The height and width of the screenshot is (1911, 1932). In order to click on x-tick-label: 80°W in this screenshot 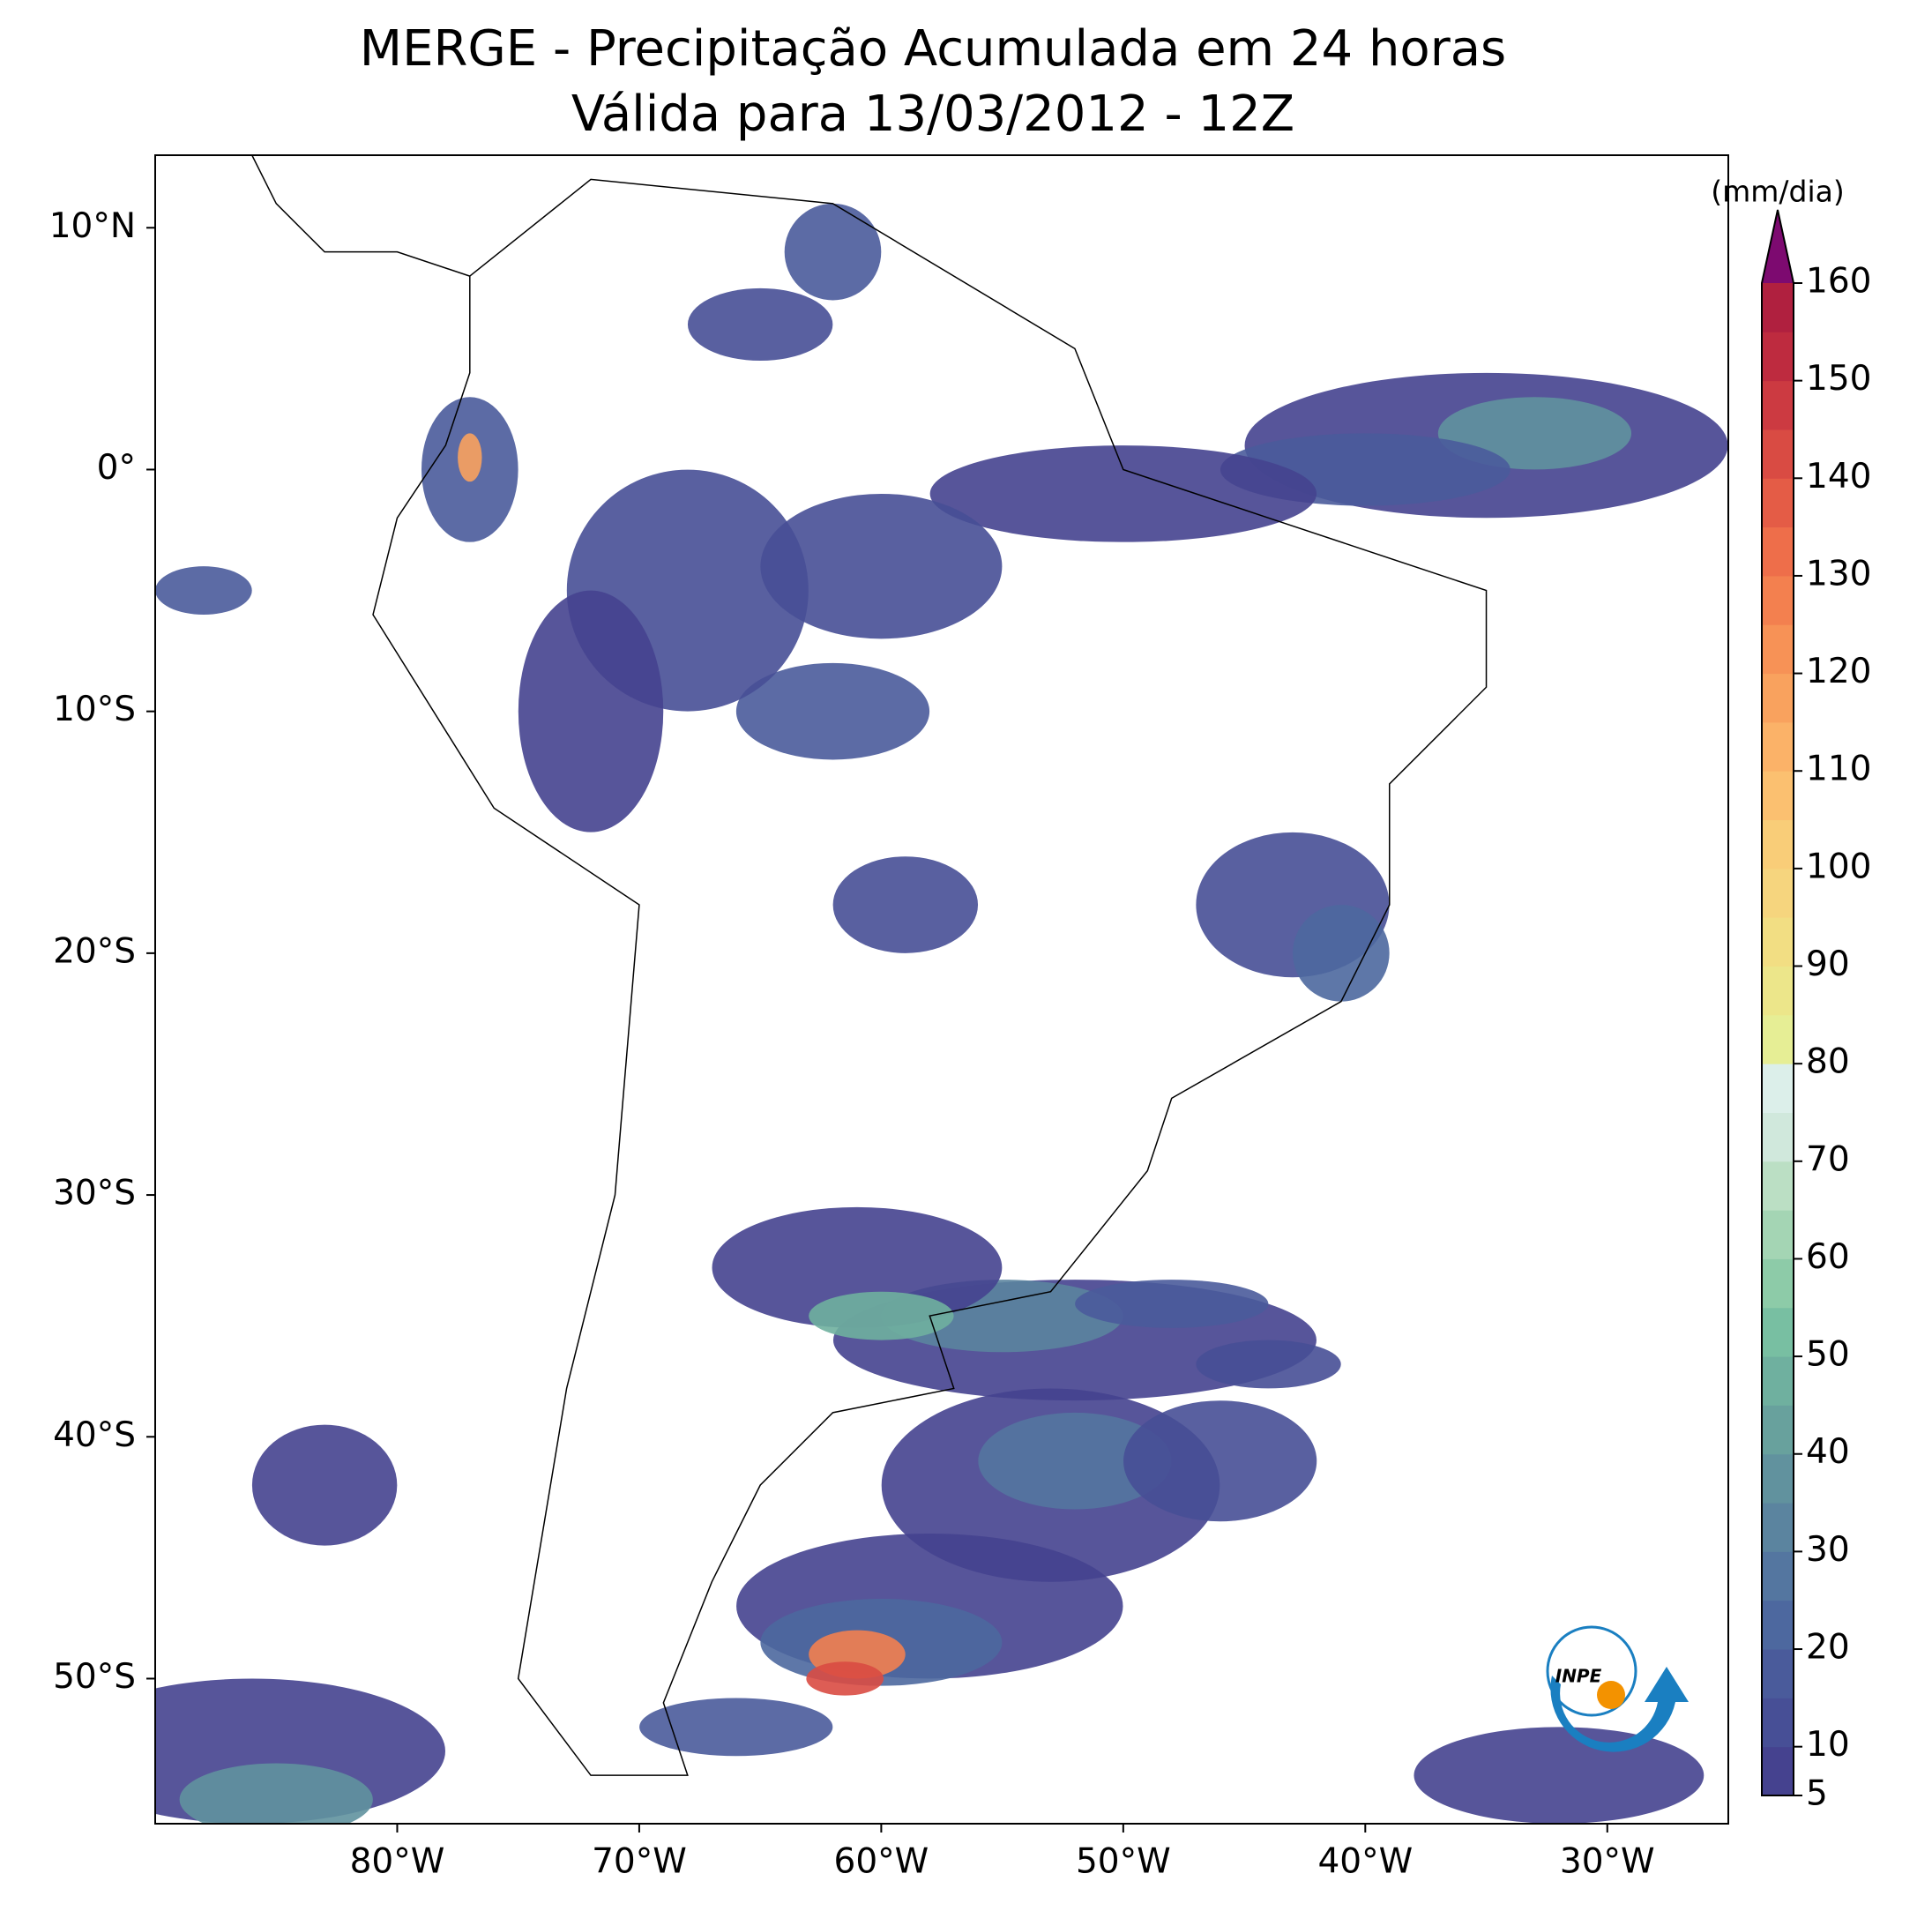, I will do `click(397, 1862)`.